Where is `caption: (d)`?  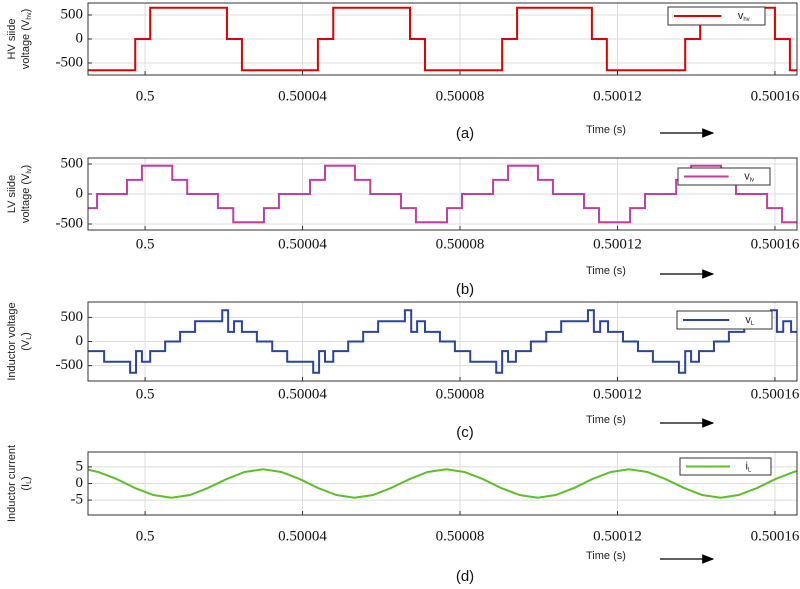
caption: (d) is located at coordinates (465, 576).